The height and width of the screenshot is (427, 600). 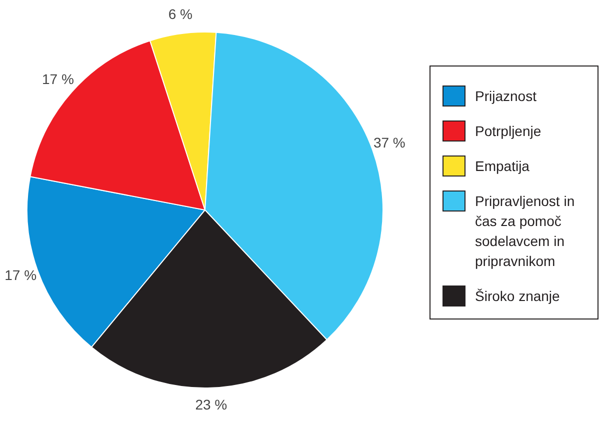 I want to click on data-label: 6 %, so click(x=180, y=14).